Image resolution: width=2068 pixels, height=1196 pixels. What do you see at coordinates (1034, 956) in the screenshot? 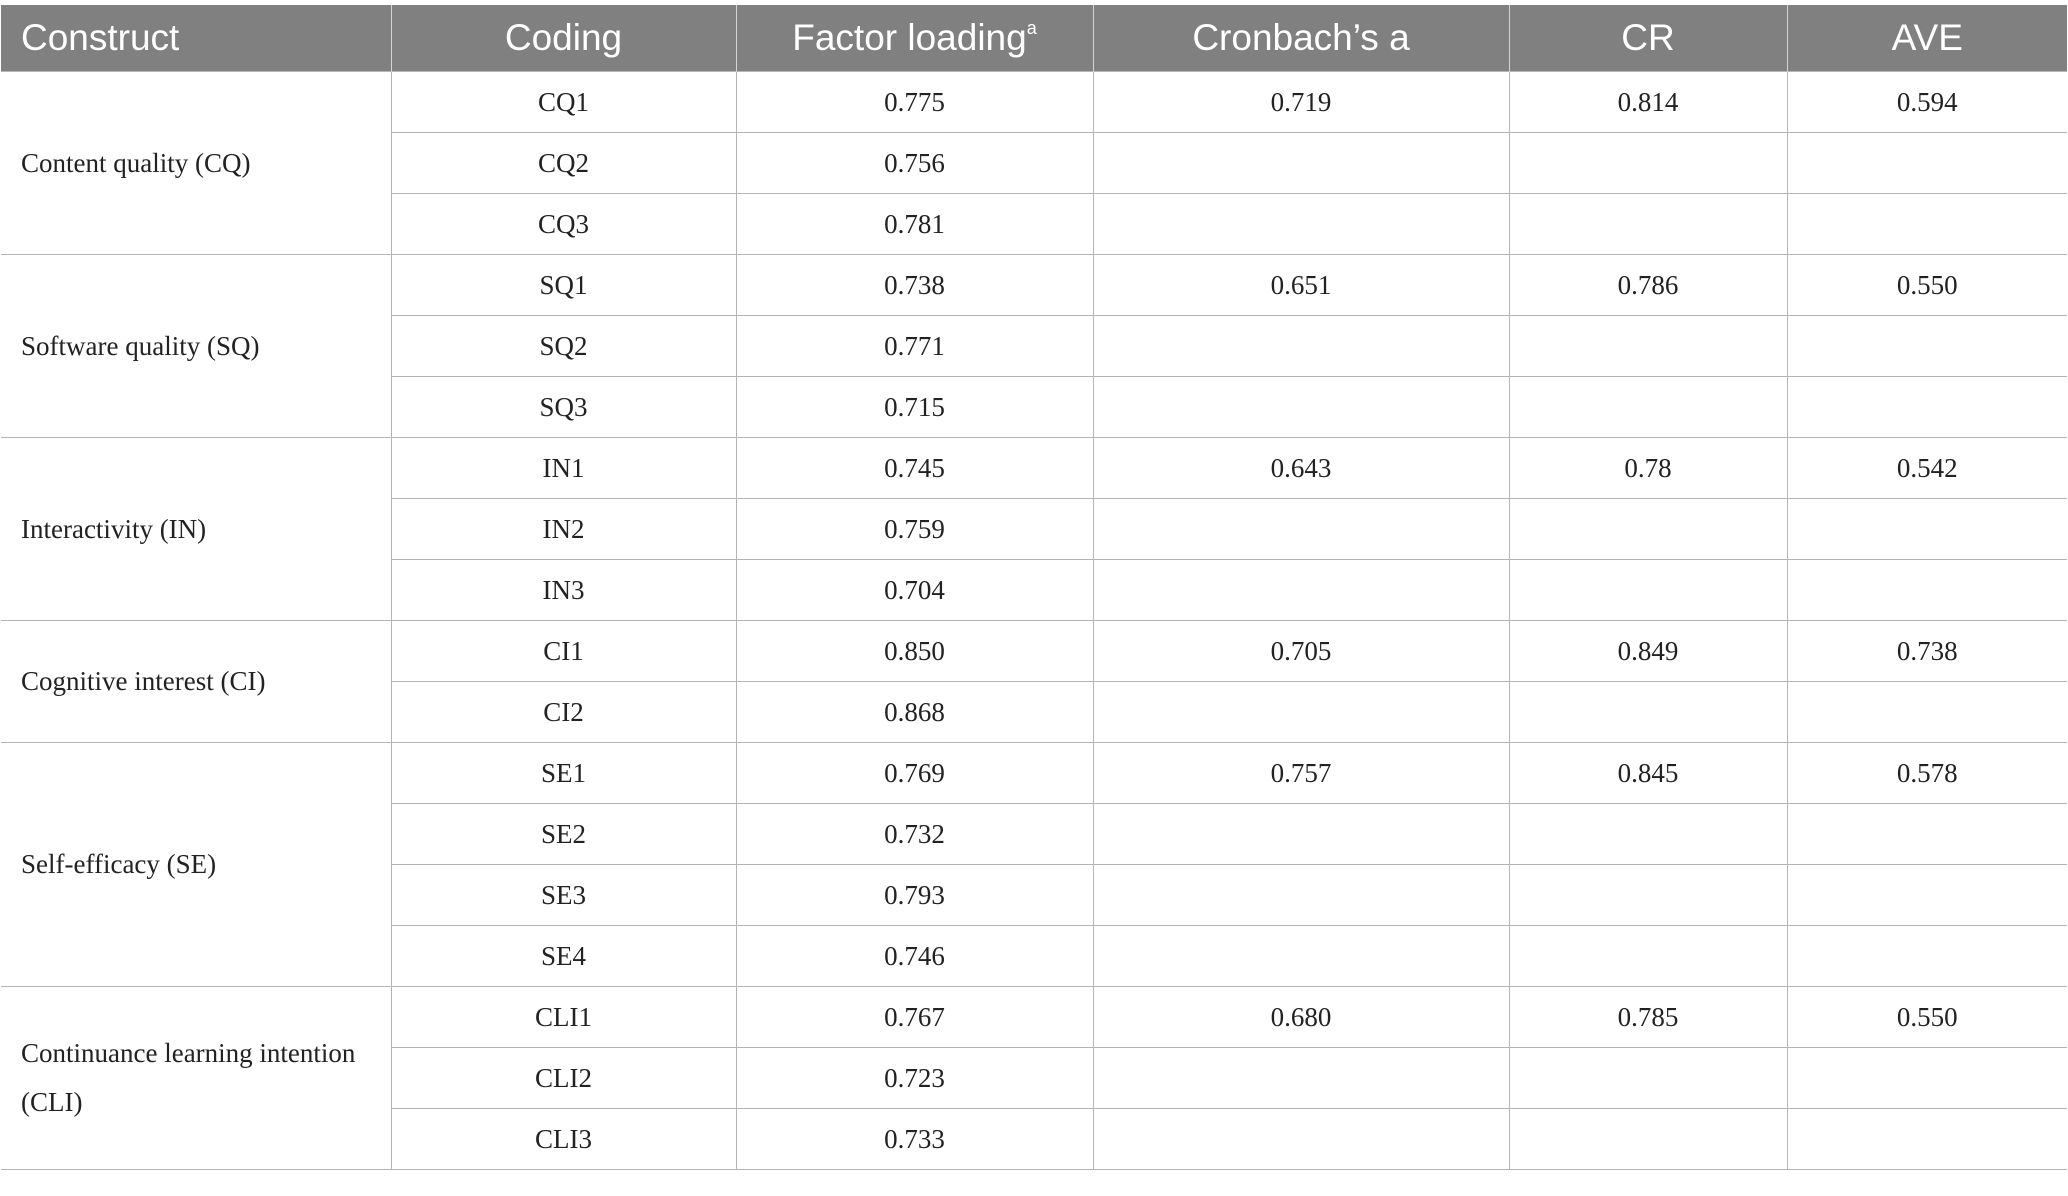
I see `table-row: SE4 0.746` at bounding box center [1034, 956].